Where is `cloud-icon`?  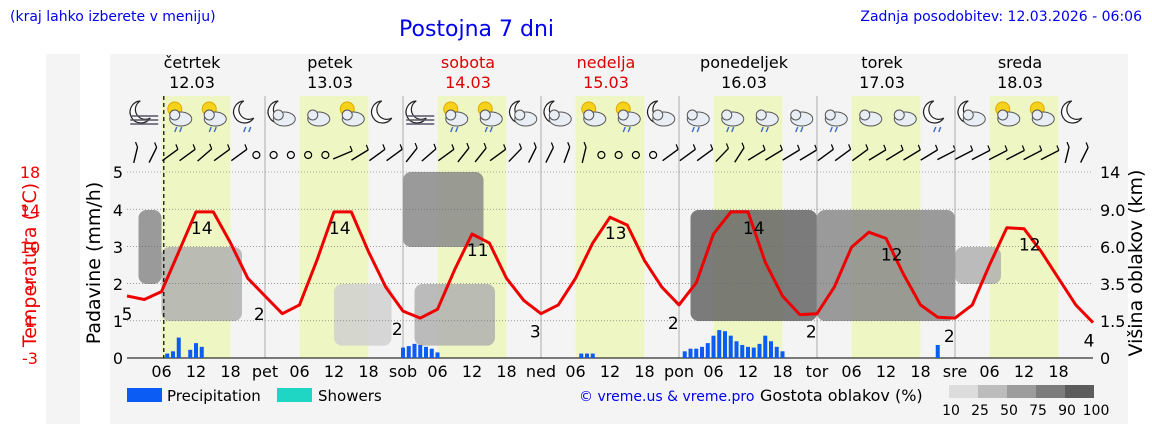 cloud-icon is located at coordinates (871, 118).